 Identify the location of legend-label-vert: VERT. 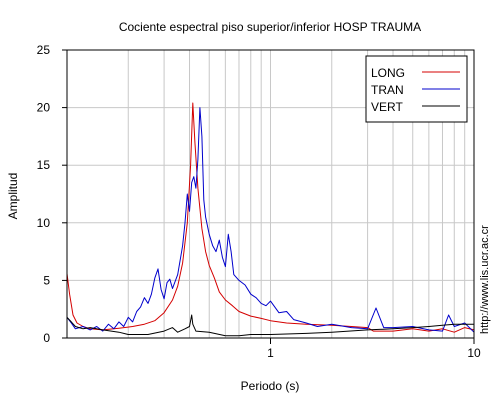
(387, 107).